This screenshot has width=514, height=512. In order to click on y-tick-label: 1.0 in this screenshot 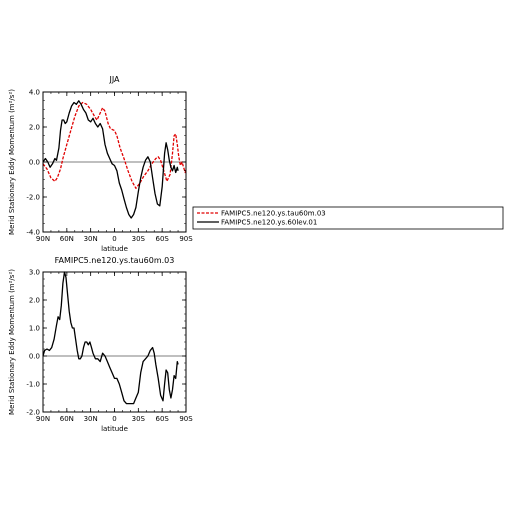, I will do `click(34, 329)`.